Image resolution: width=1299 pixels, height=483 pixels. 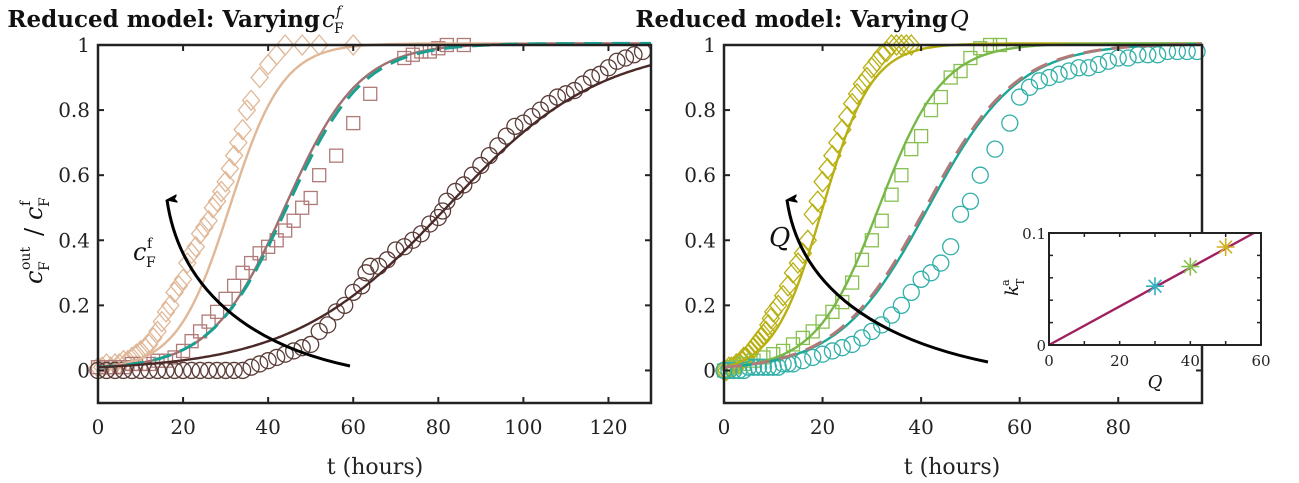 I want to click on ylabel-sup2: f, so click(x=26, y=202).